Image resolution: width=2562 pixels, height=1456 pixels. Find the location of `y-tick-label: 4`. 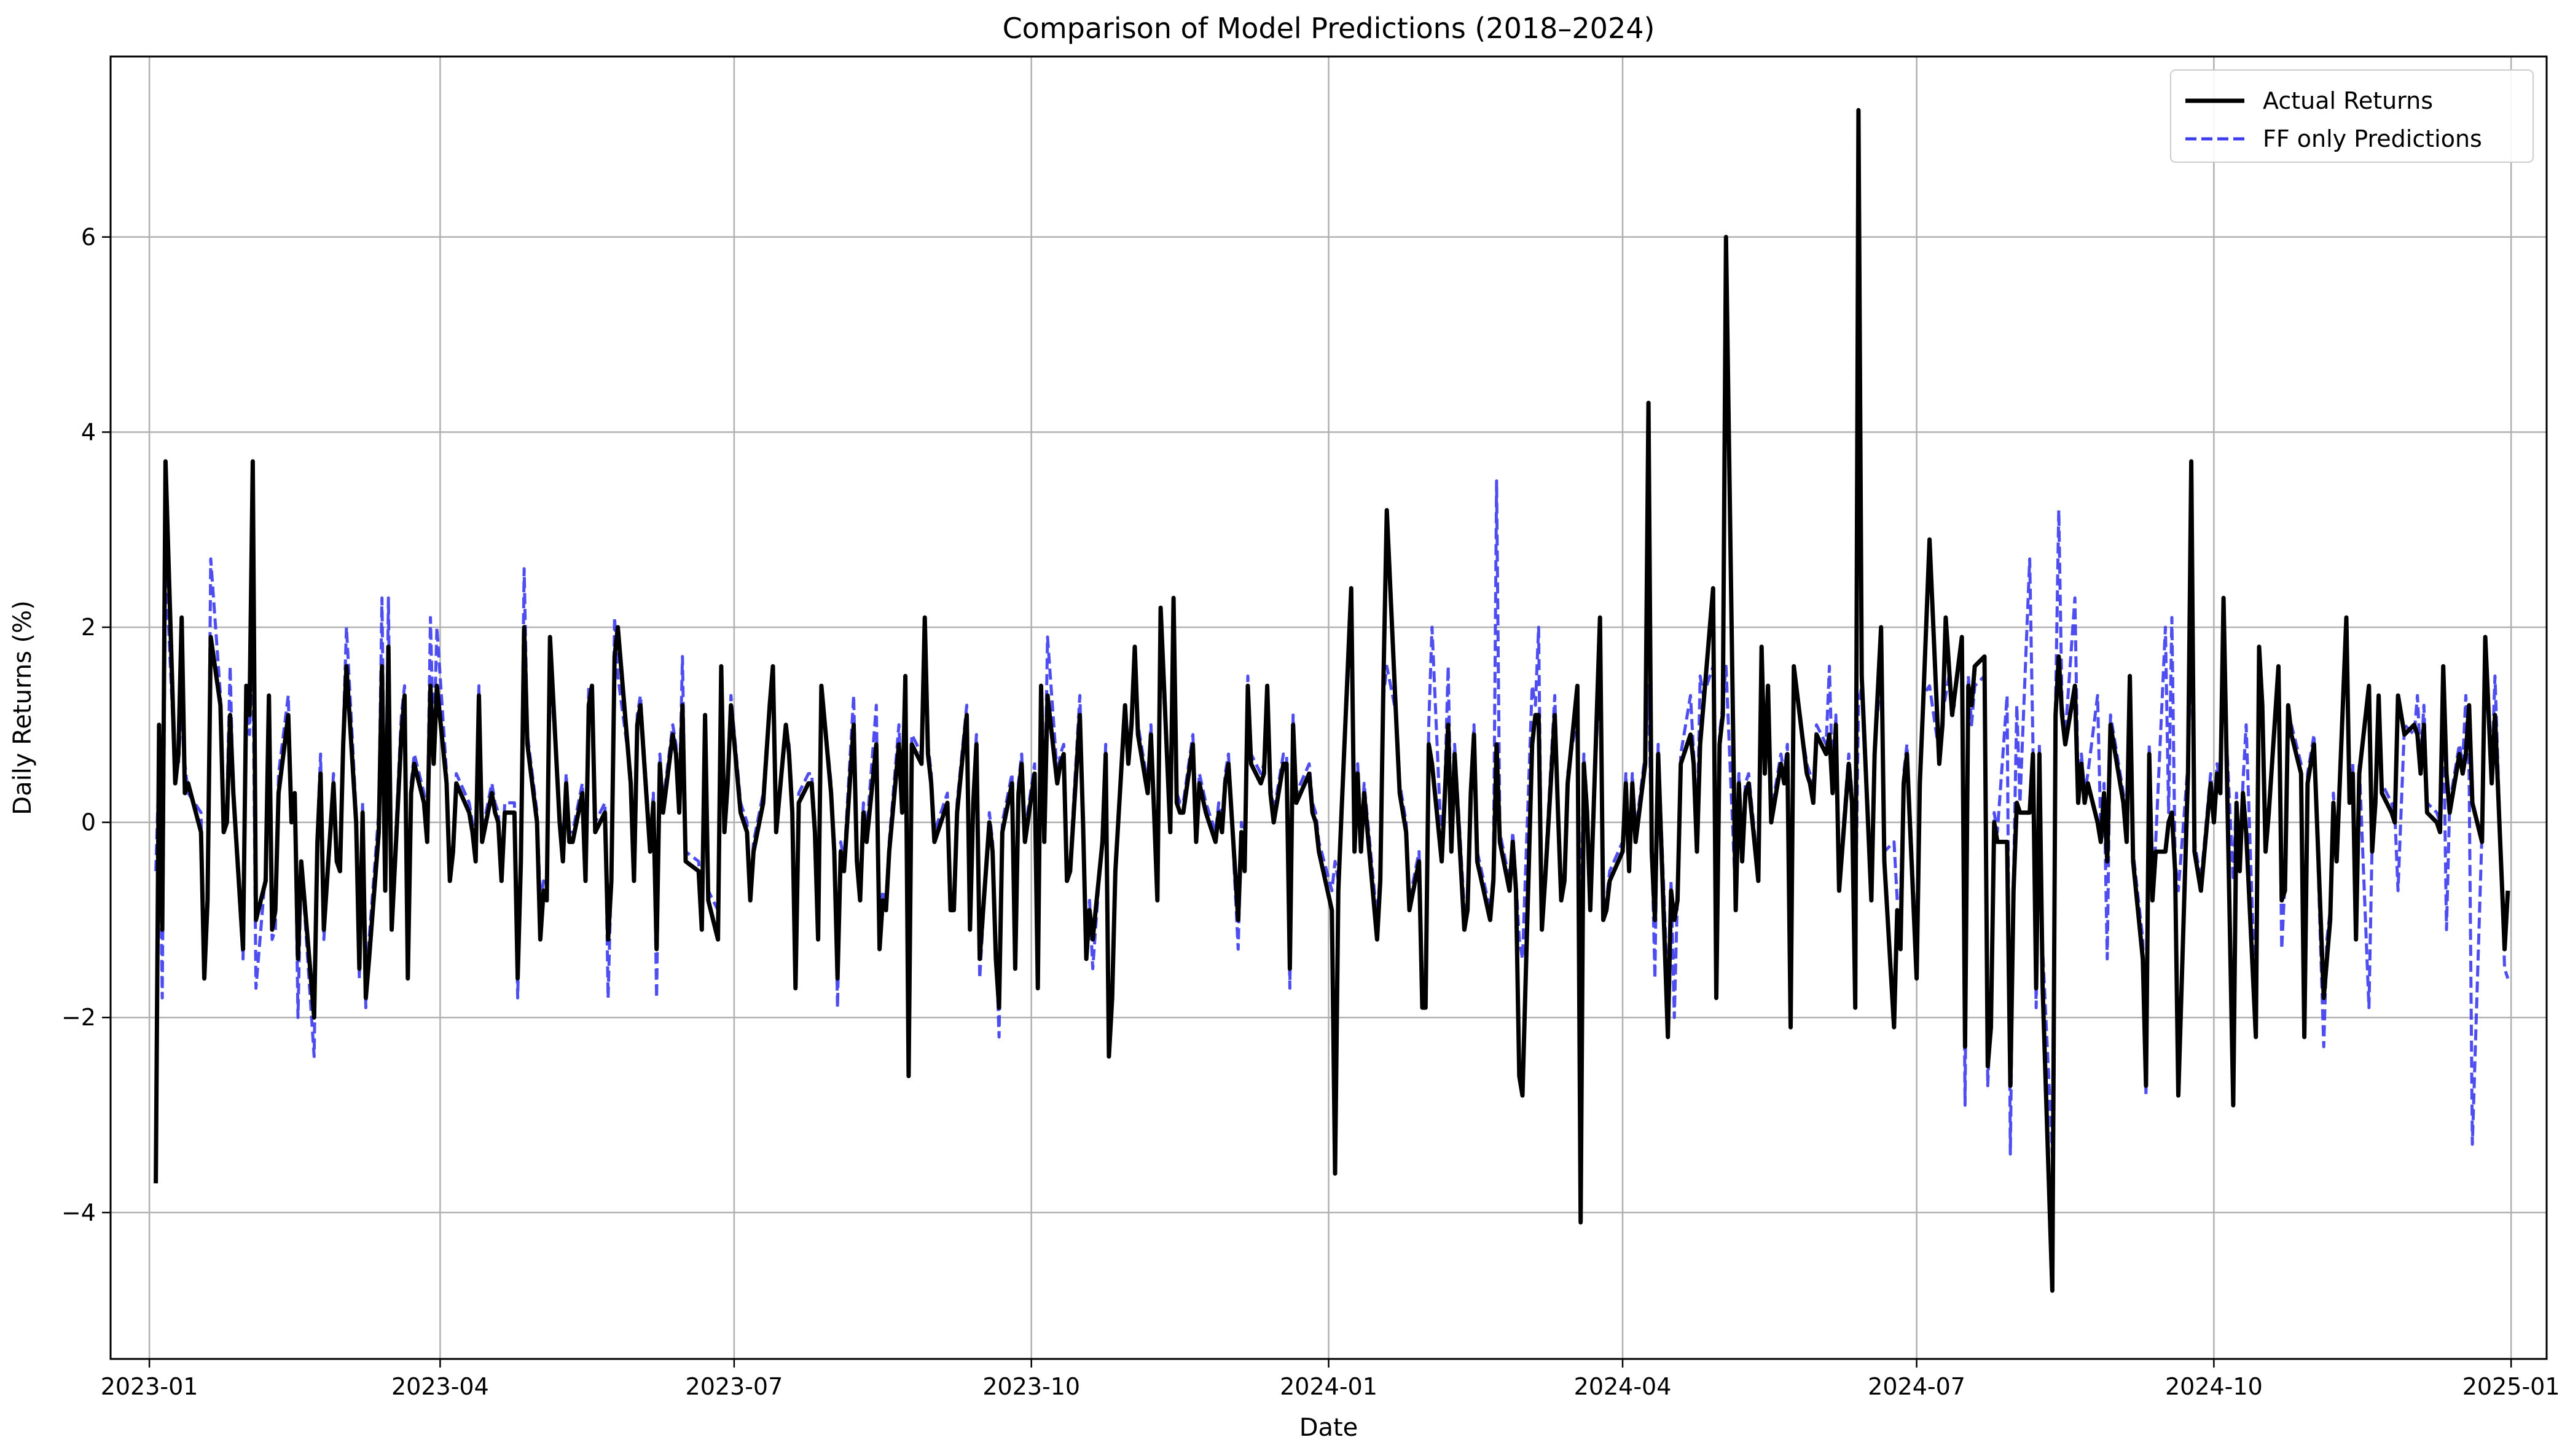

y-tick-label: 4 is located at coordinates (88, 431).